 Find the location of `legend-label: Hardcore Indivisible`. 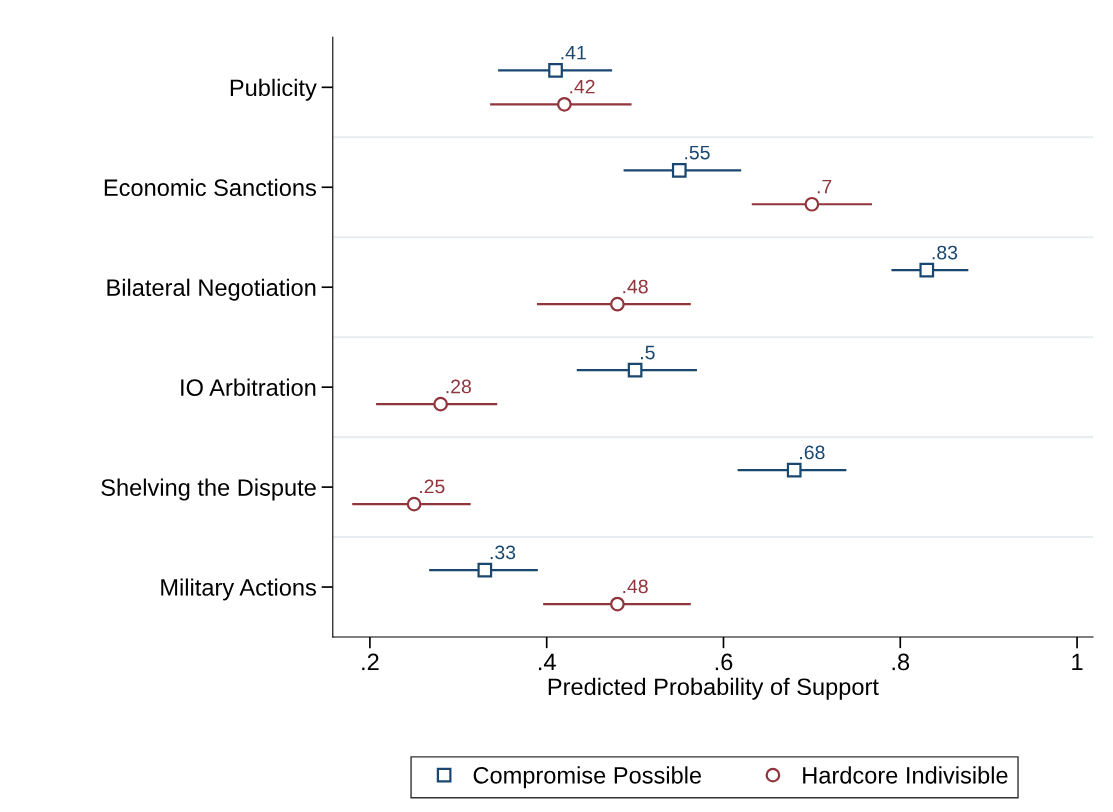

legend-label: Hardcore Indivisible is located at coordinates (905, 775).